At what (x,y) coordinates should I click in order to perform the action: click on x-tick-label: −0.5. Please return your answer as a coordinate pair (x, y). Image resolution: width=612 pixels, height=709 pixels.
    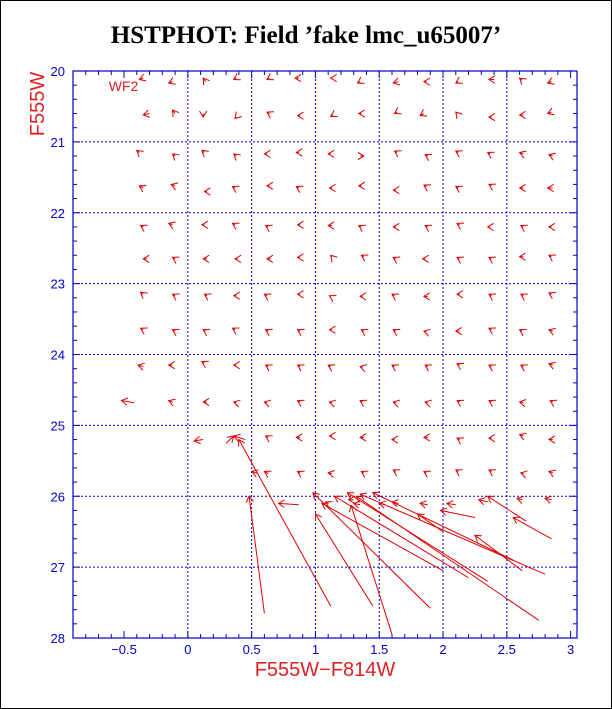
    Looking at the image, I should click on (124, 649).